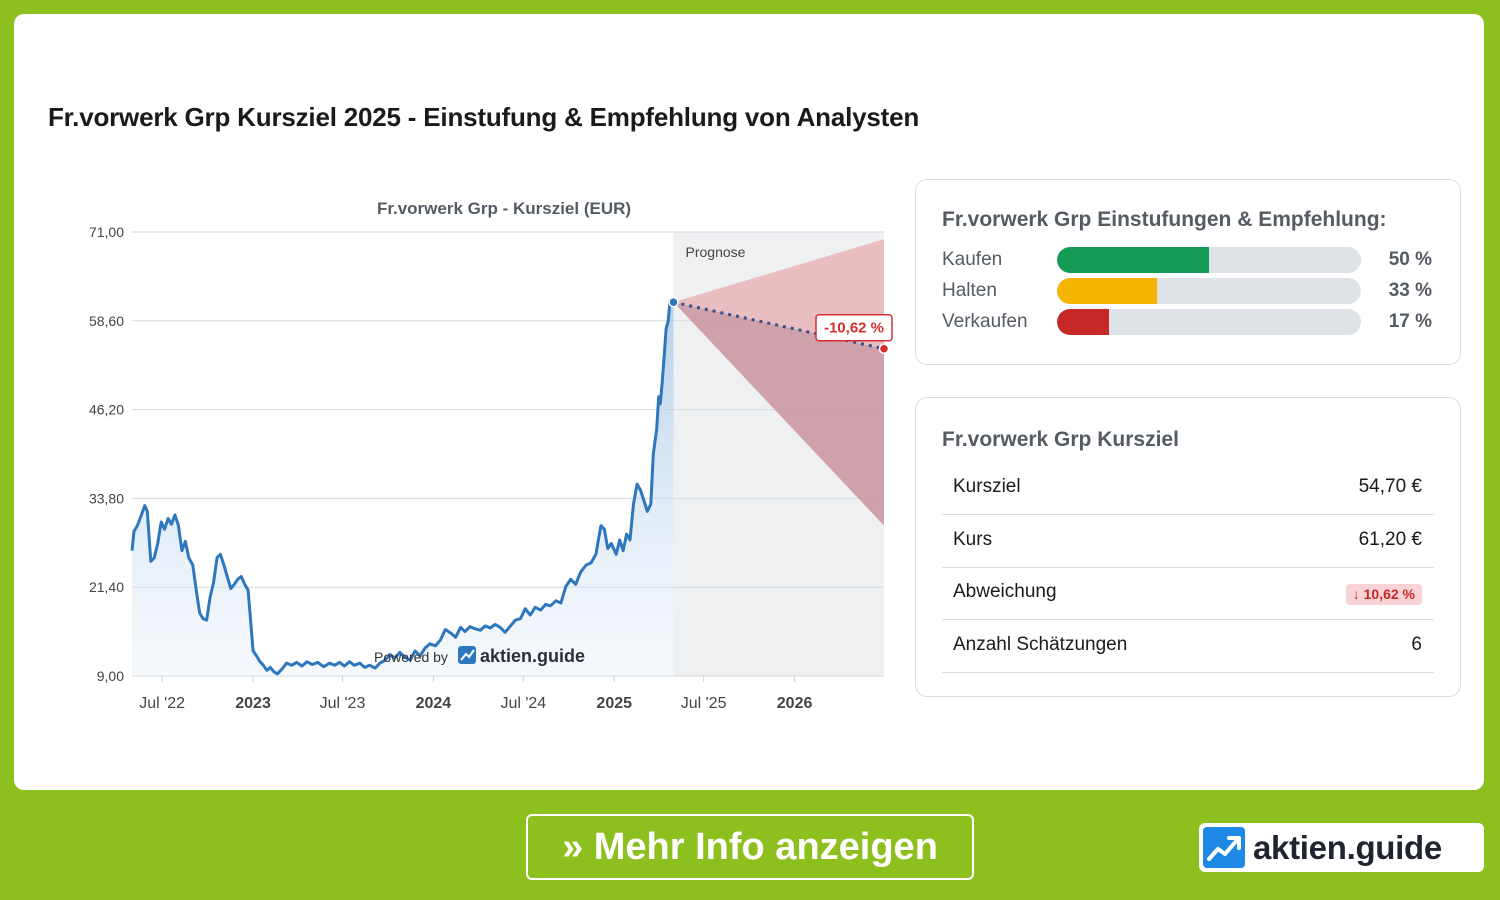 The width and height of the screenshot is (1500, 900). I want to click on rating-label-hold: Halten, so click(969, 290).